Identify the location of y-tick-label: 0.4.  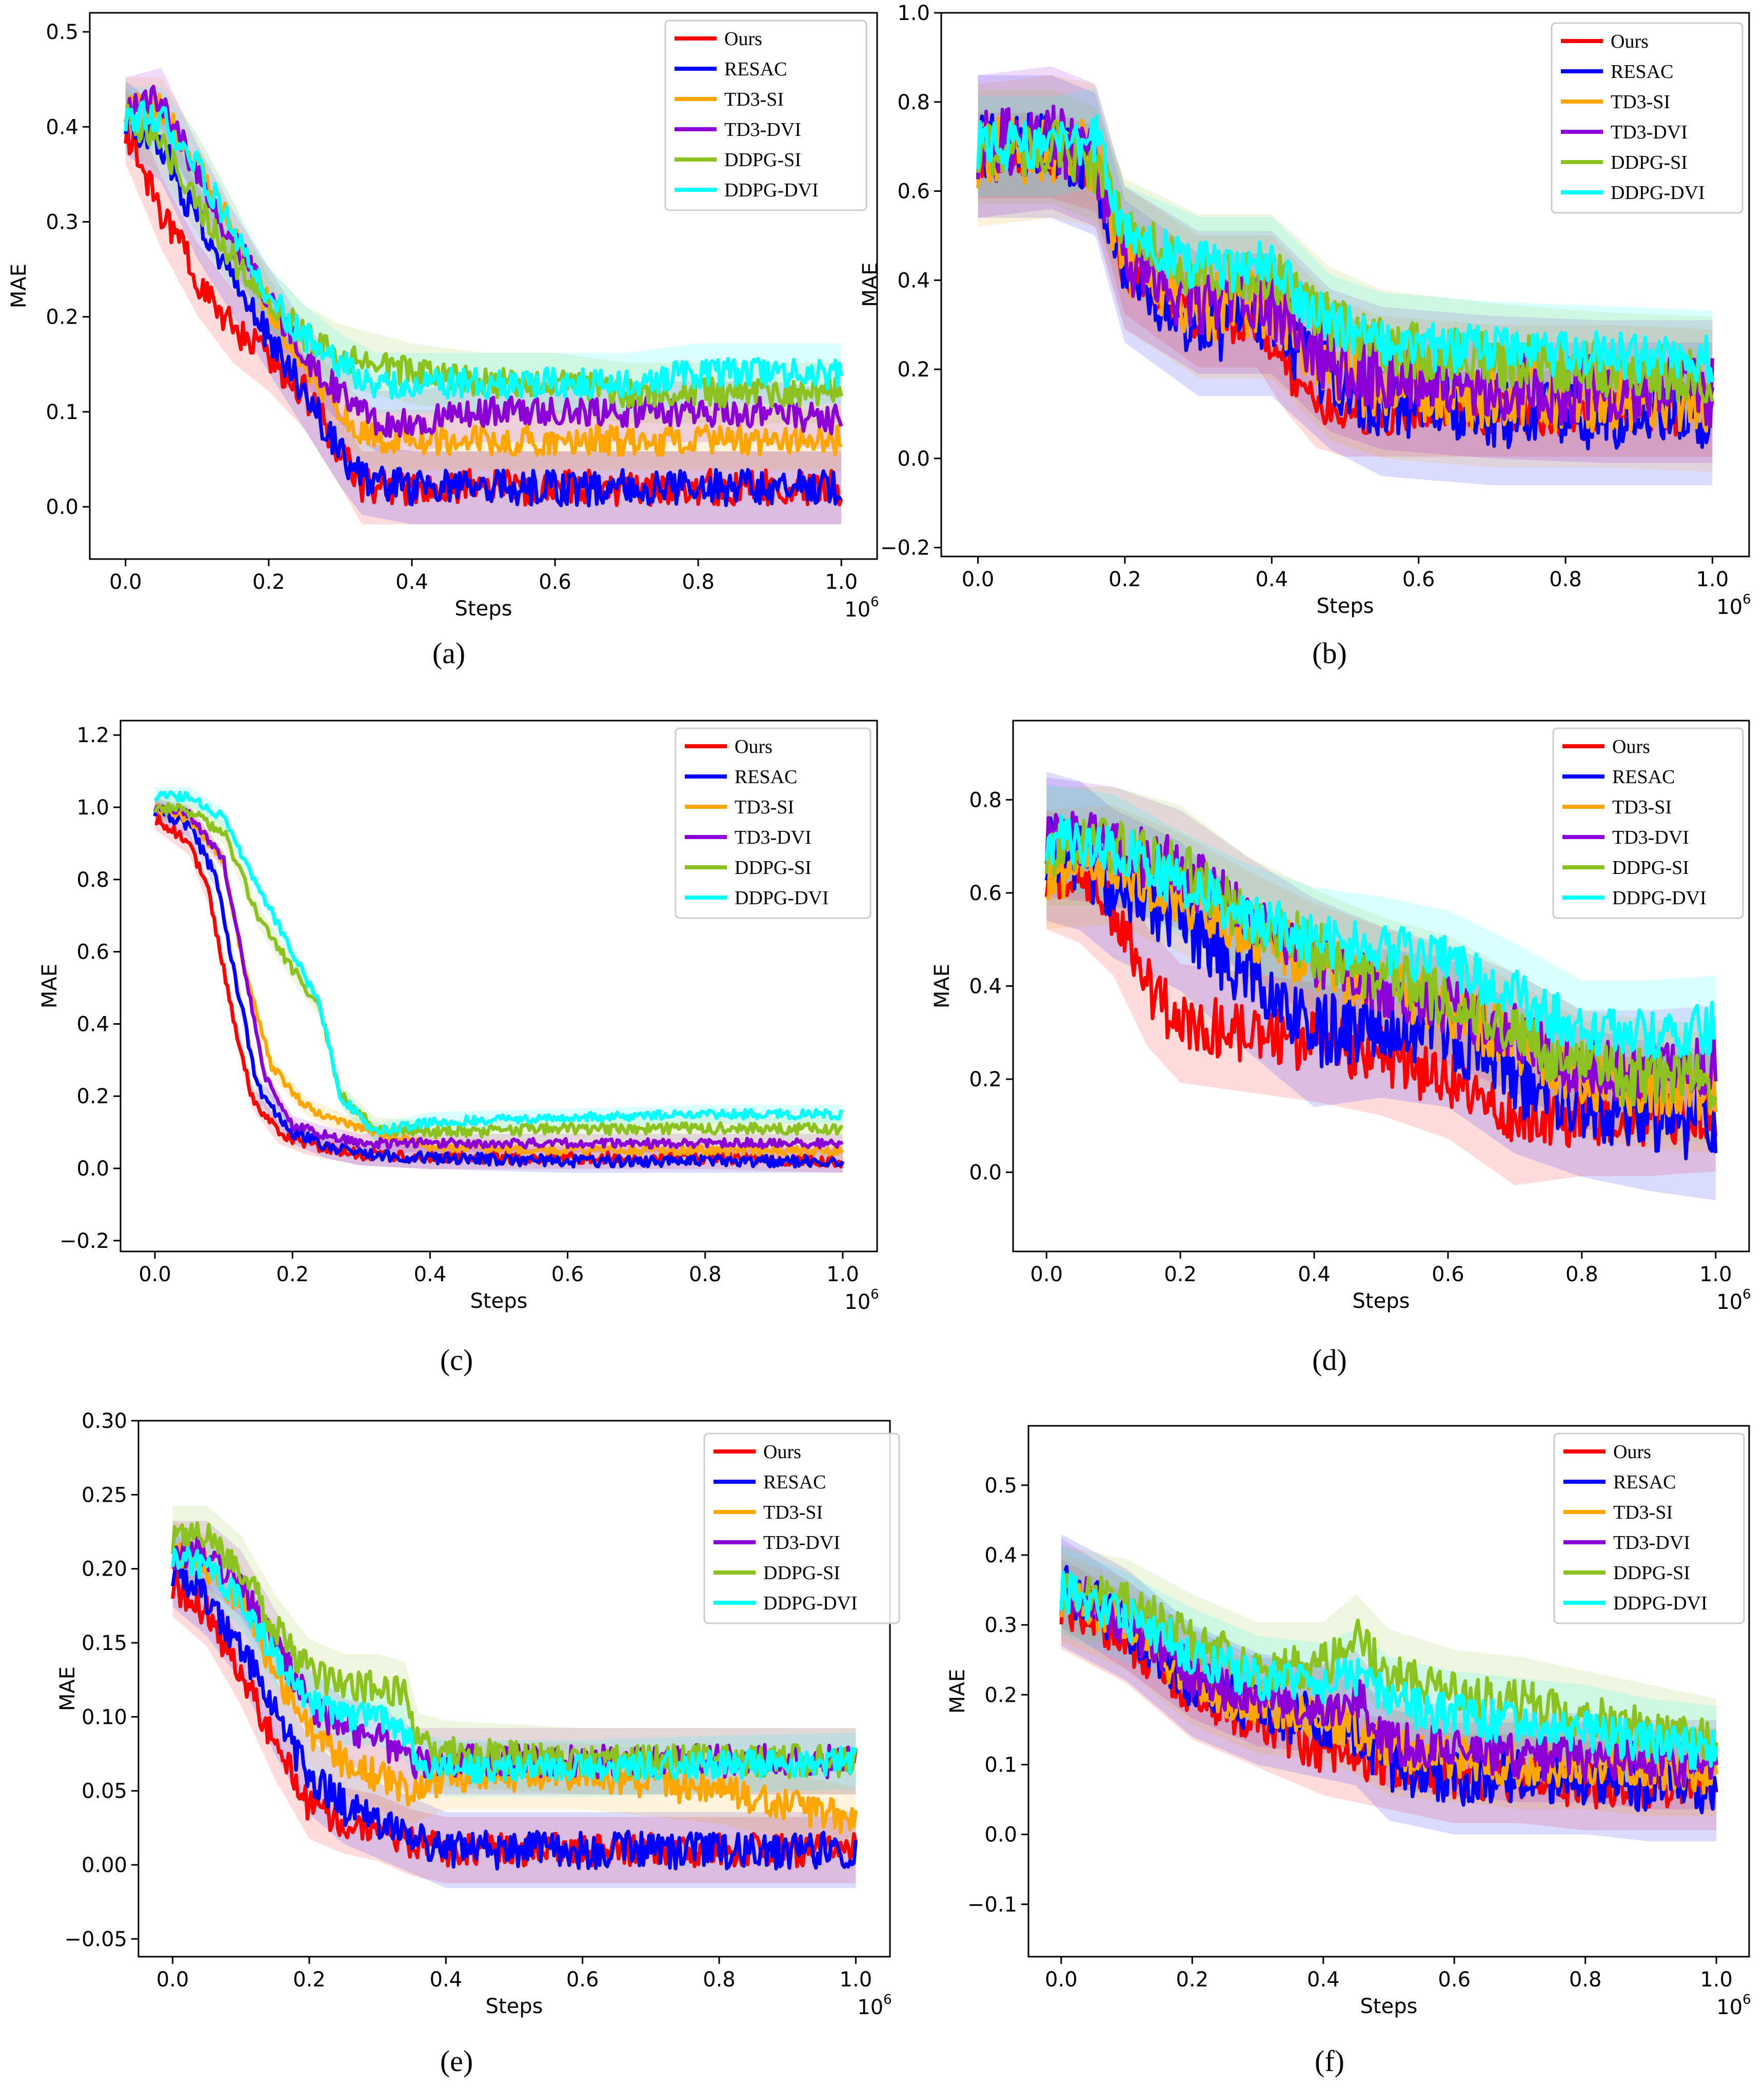
(62, 127).